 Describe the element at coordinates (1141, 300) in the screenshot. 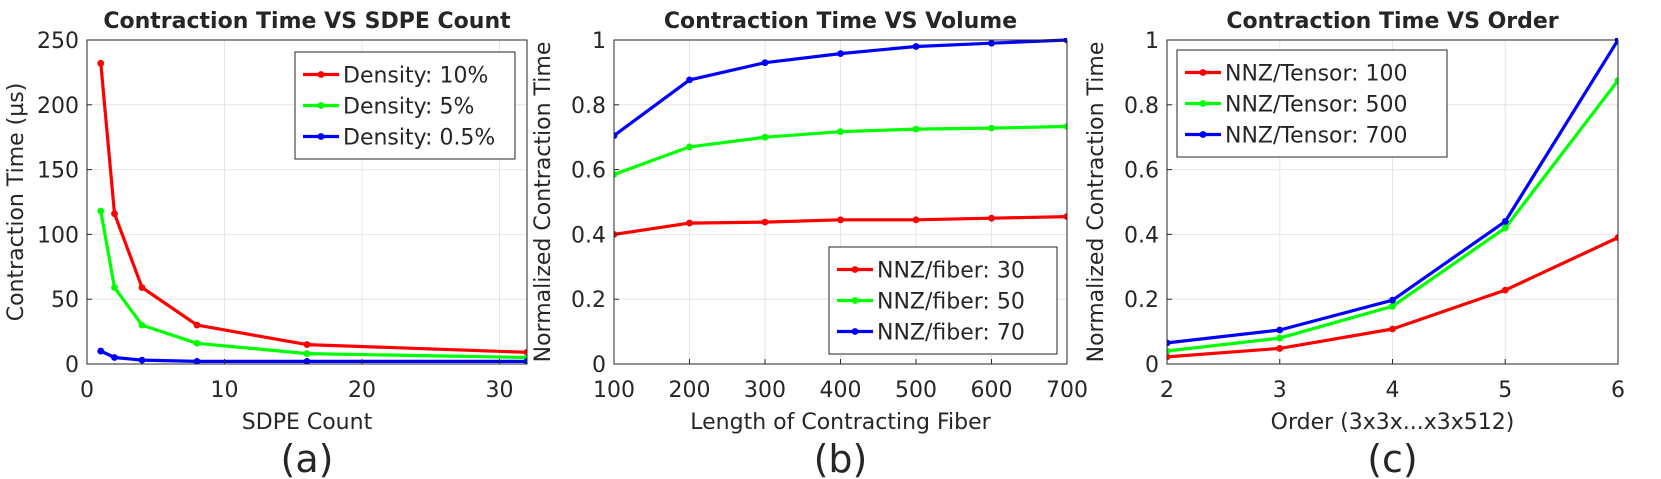

I see `chart-2-y-tick-label: 0.2` at that location.